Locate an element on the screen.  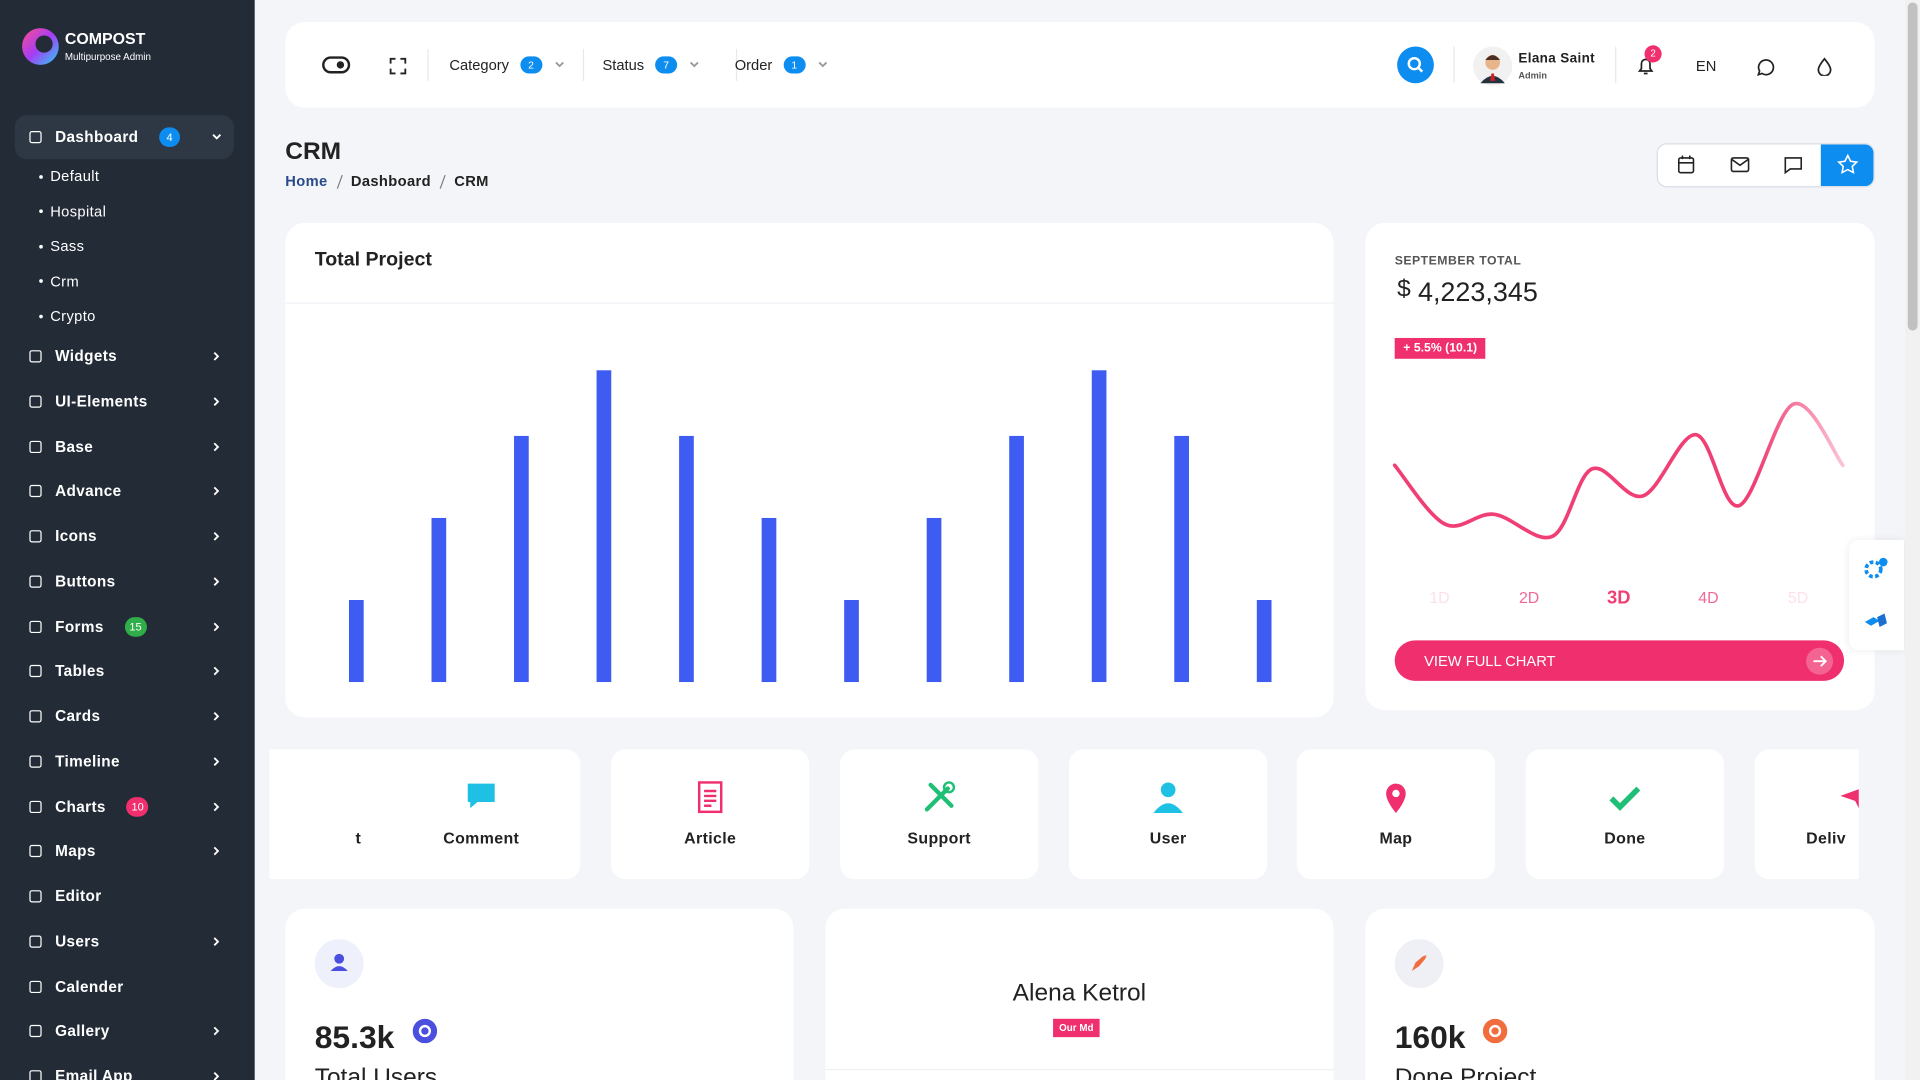
divider is located at coordinates (428, 64).